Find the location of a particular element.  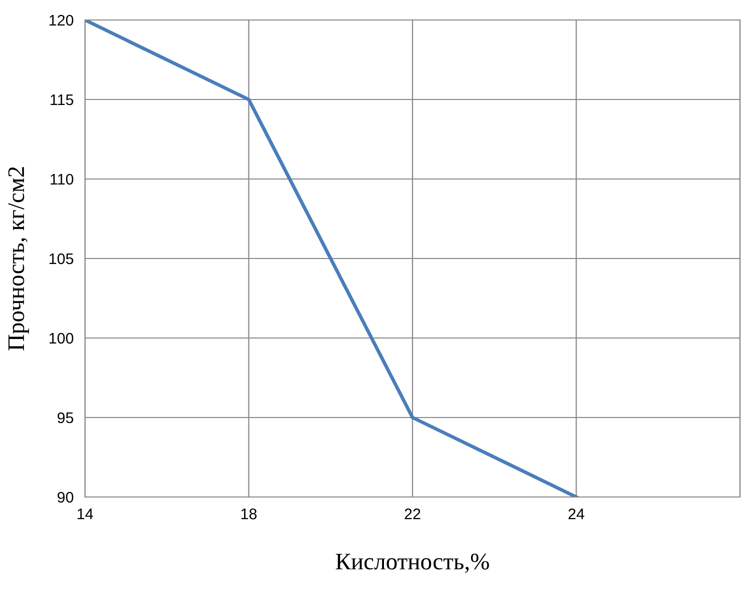

y-tick-label: 100 is located at coordinates (62, 338).